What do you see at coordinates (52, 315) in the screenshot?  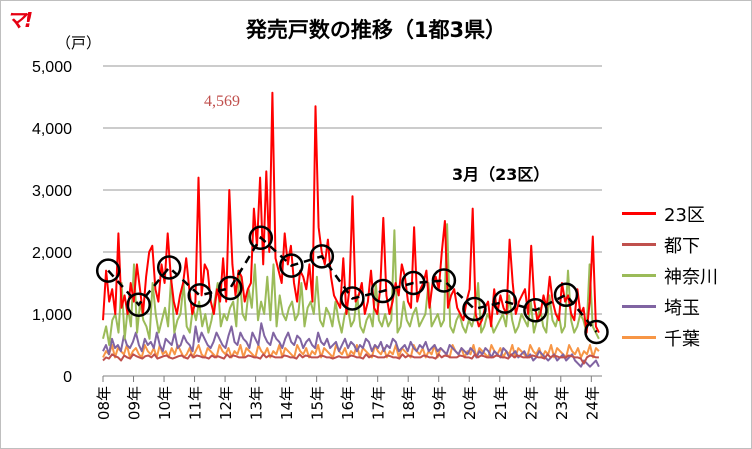 I see `y-tick-label: 1,000` at bounding box center [52, 315].